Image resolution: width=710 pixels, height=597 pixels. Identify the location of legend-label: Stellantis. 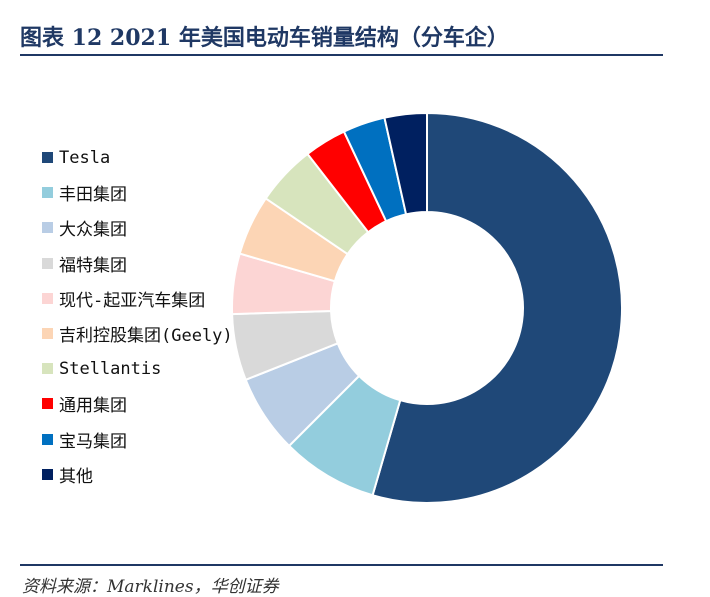
(110, 368).